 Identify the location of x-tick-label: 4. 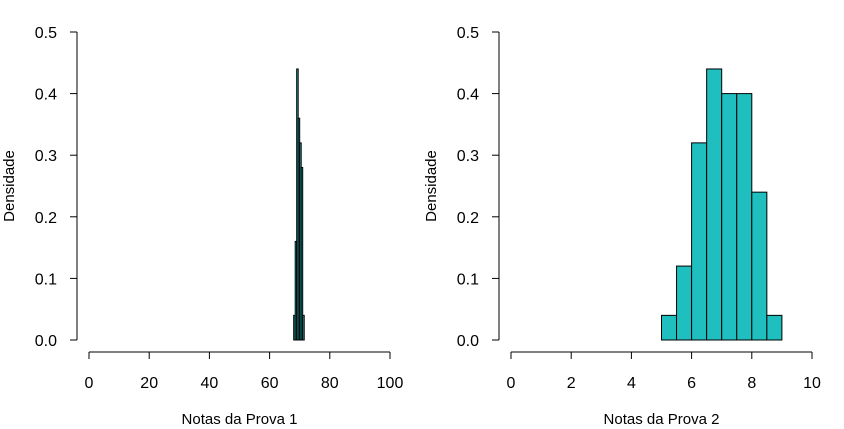
(631, 383).